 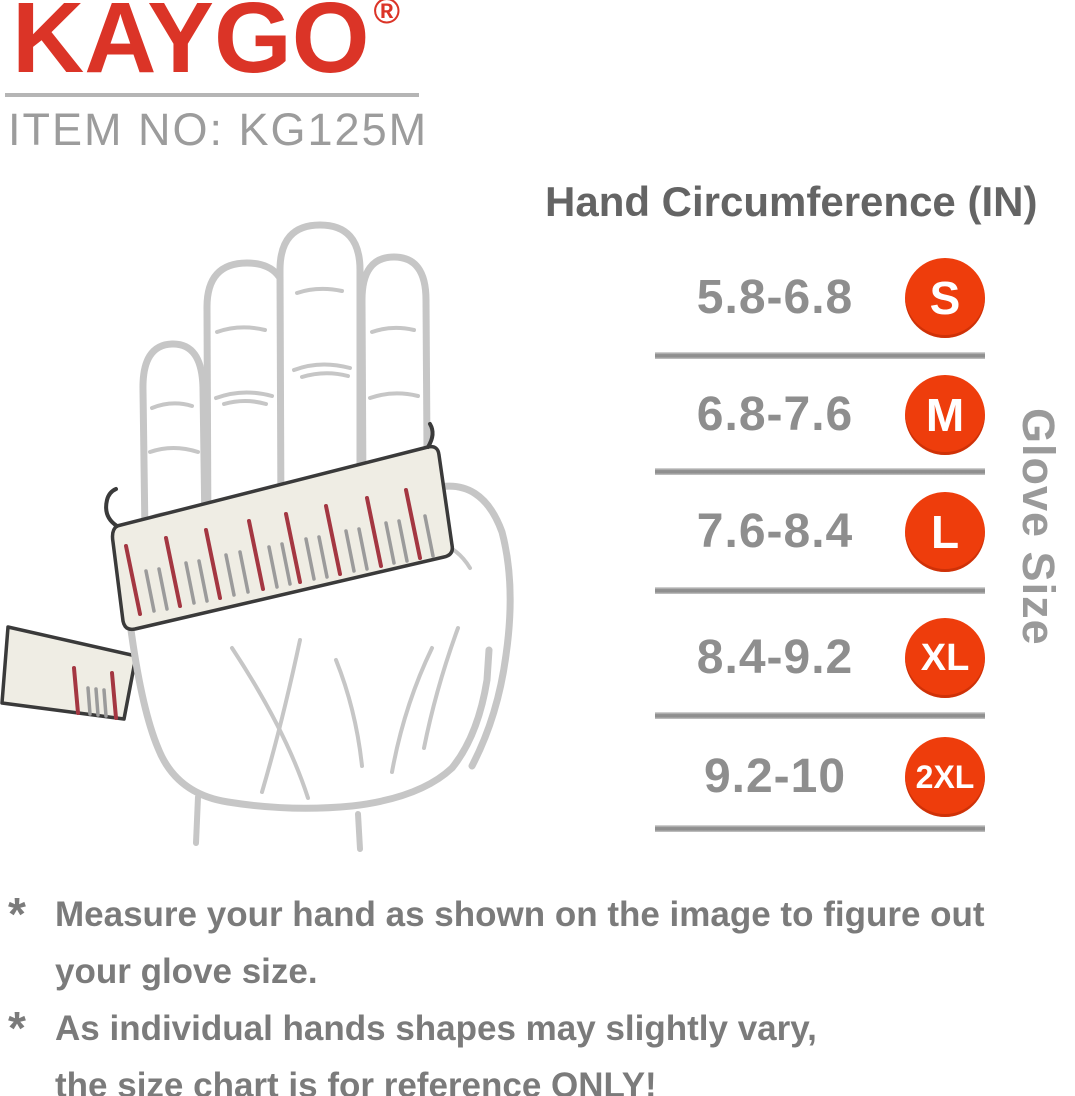 What do you see at coordinates (775, 776) in the screenshot?
I see `hand-circumference-range: 9.2-10` at bounding box center [775, 776].